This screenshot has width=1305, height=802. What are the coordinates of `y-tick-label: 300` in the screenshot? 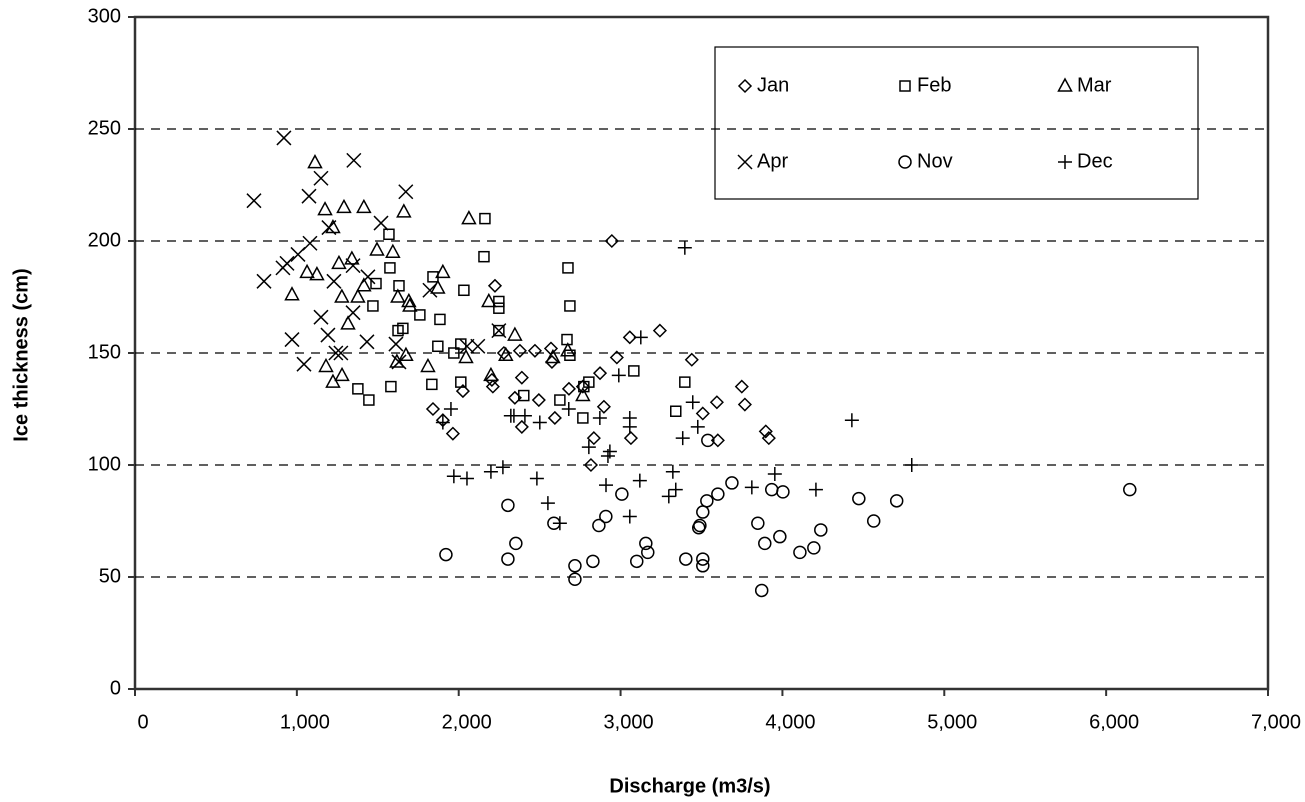 It's located at (104, 16).